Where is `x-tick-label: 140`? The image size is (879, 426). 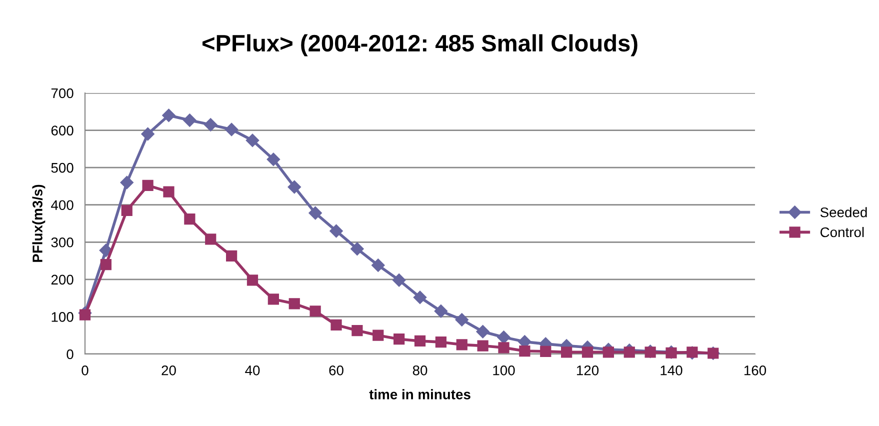
x-tick-label: 140 is located at coordinates (671, 370).